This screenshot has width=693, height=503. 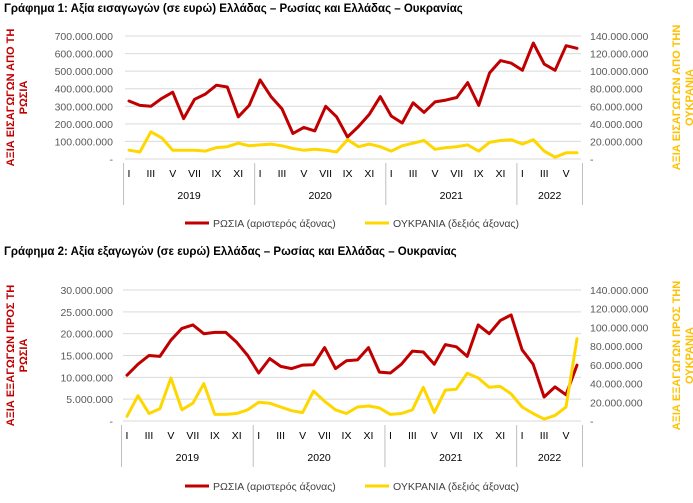 I want to click on y-left-tick-label: 300.000.000, so click(x=84, y=107).